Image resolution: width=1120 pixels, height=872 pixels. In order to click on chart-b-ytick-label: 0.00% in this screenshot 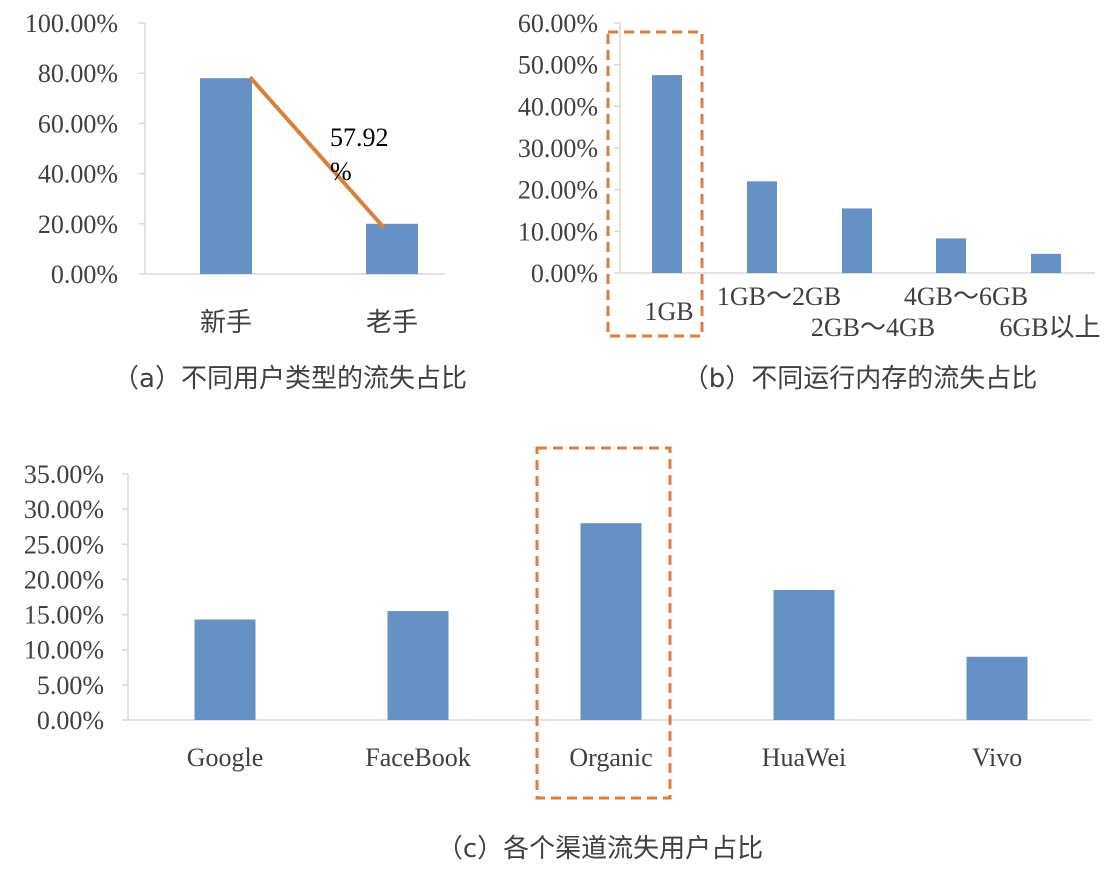, I will do `click(564, 273)`.